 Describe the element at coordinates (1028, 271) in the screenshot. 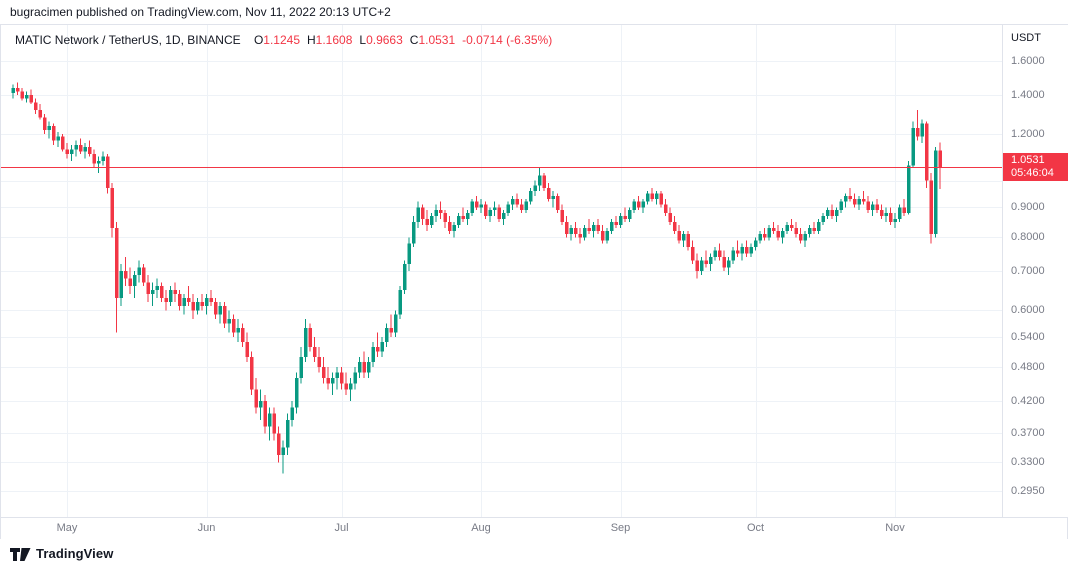

I see `price-axis-label: 0.7000` at that location.